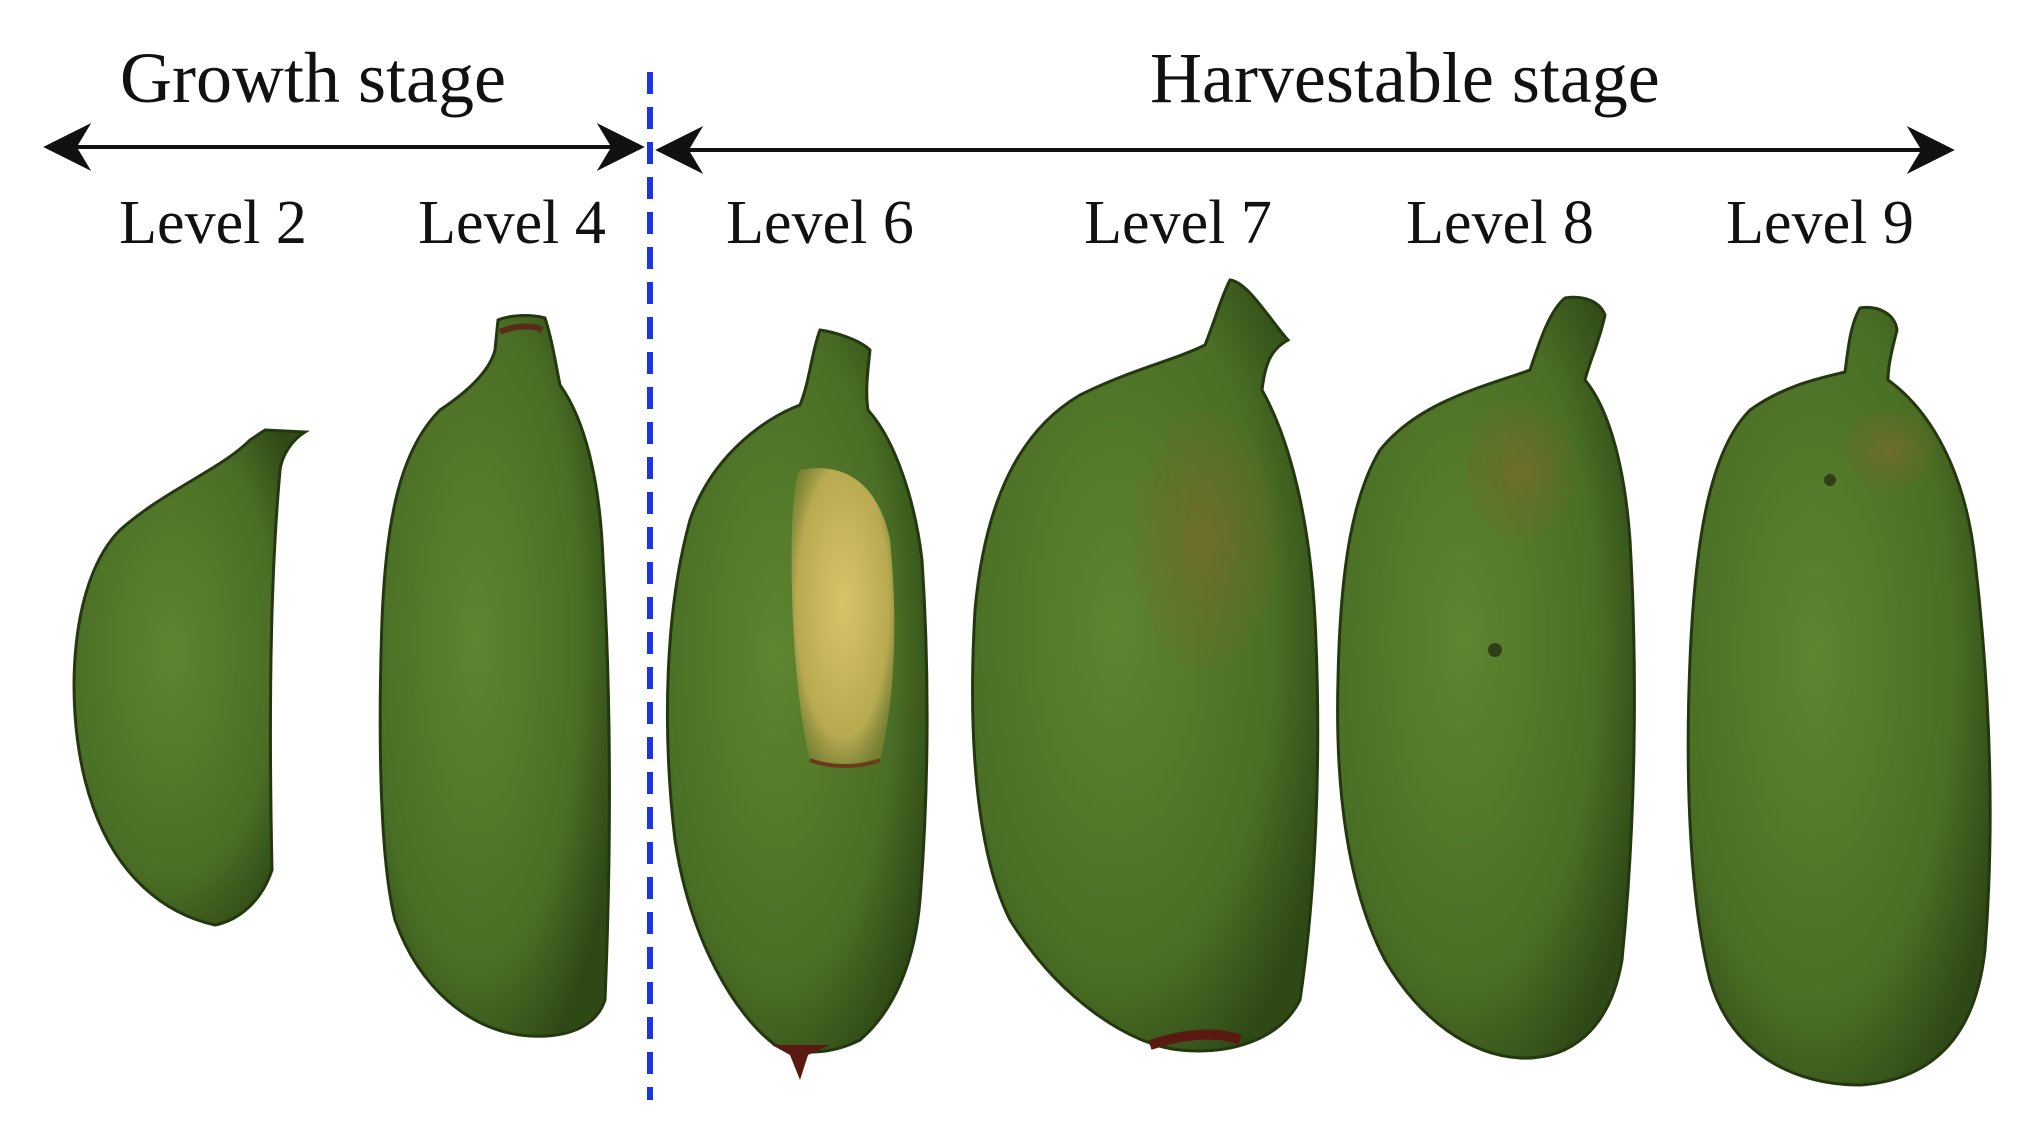 This screenshot has width=2044, height=1144. Describe the element at coordinates (313, 78) in the screenshot. I see `growth-stage-label: Growth stage` at that location.